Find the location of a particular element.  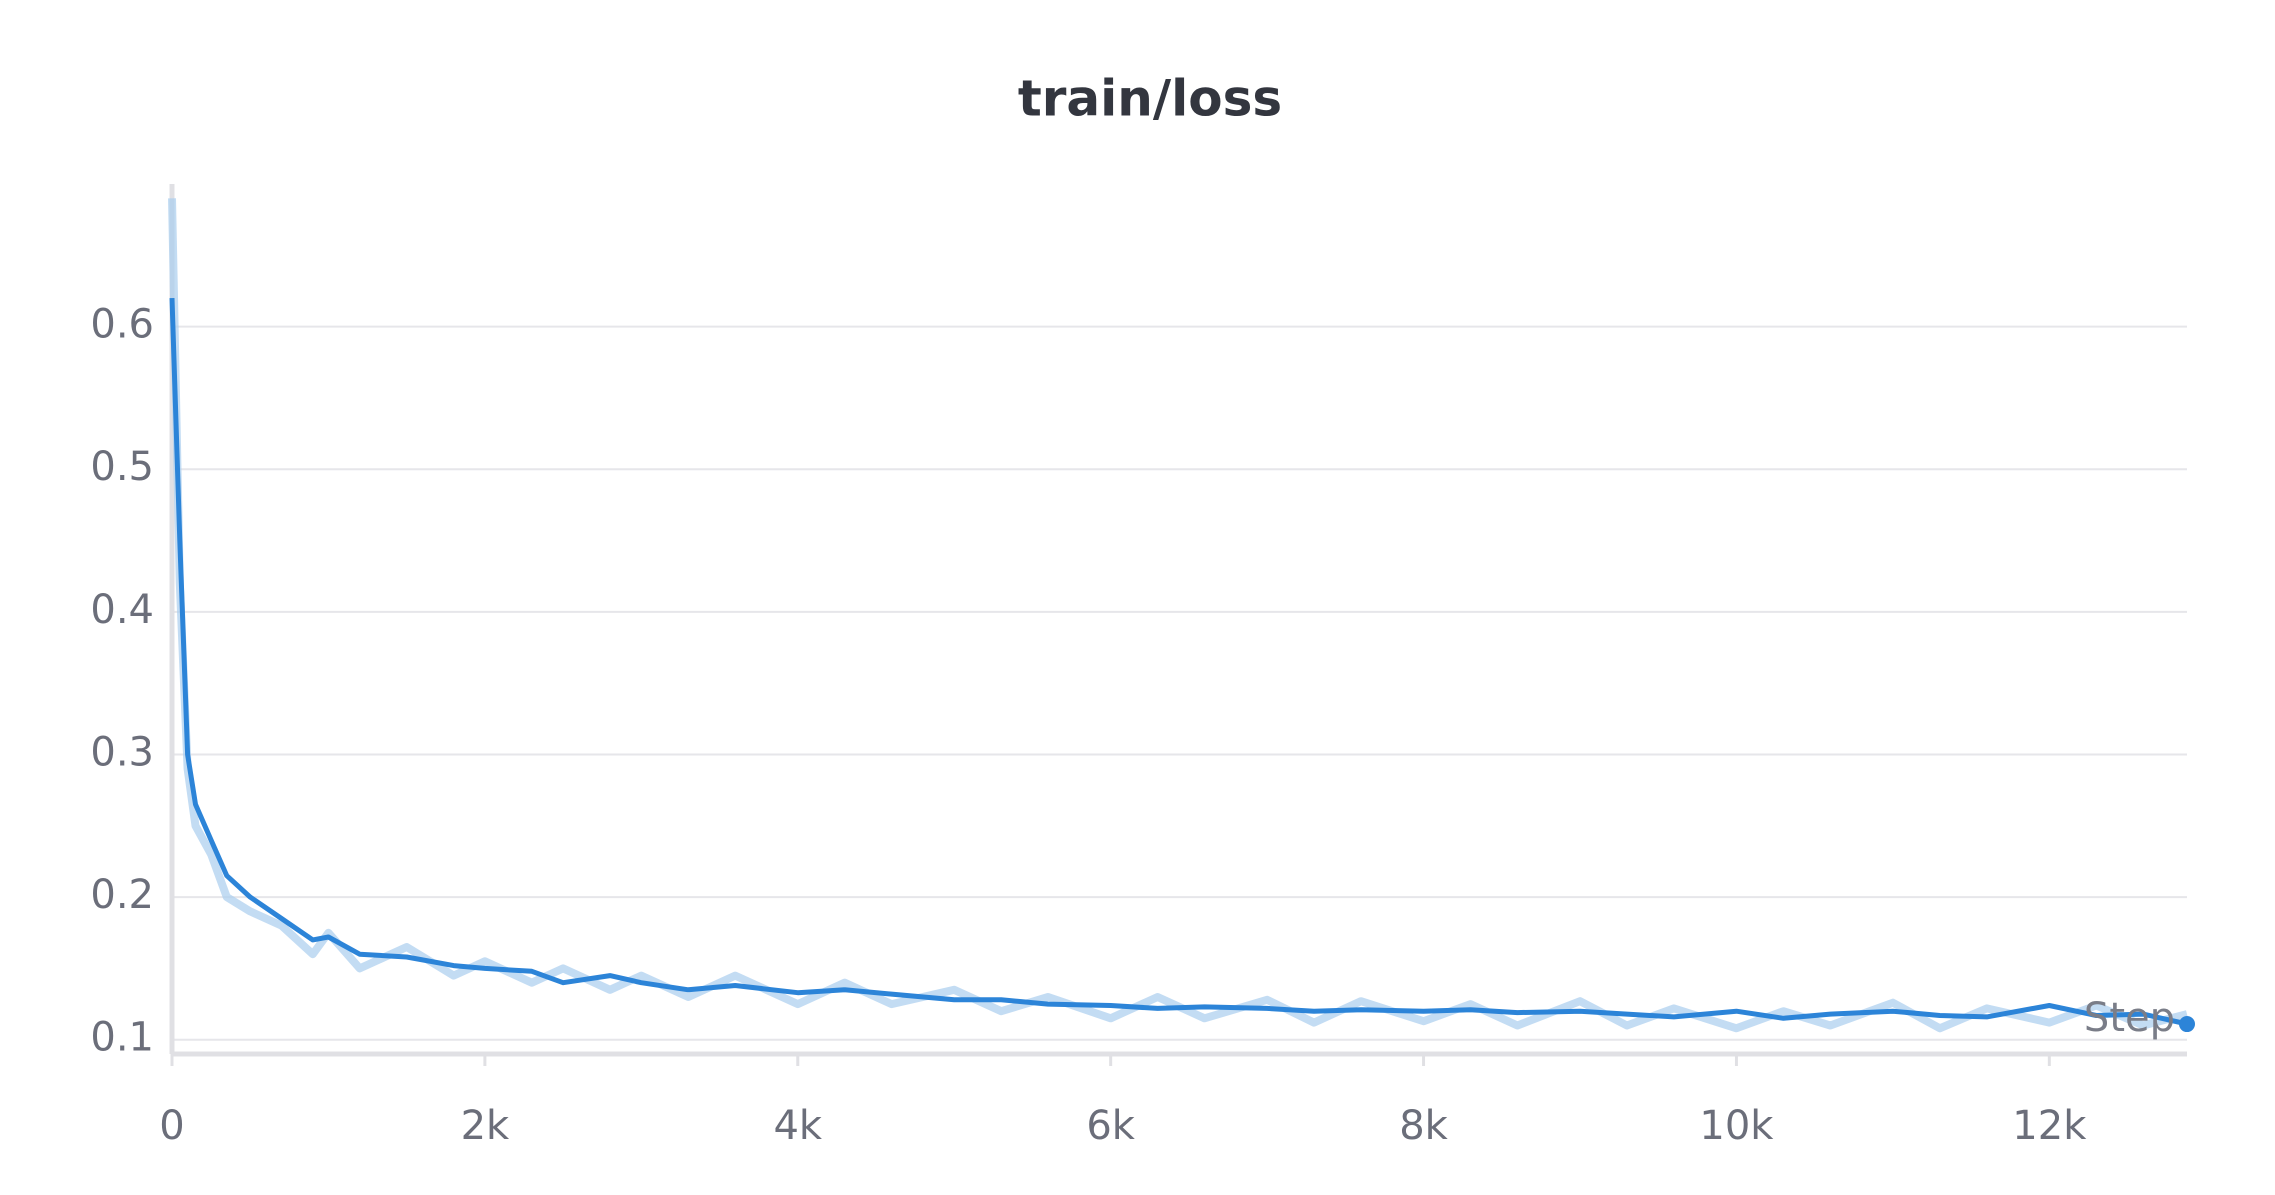

x-tick-label: 6k is located at coordinates (1110, 1126).